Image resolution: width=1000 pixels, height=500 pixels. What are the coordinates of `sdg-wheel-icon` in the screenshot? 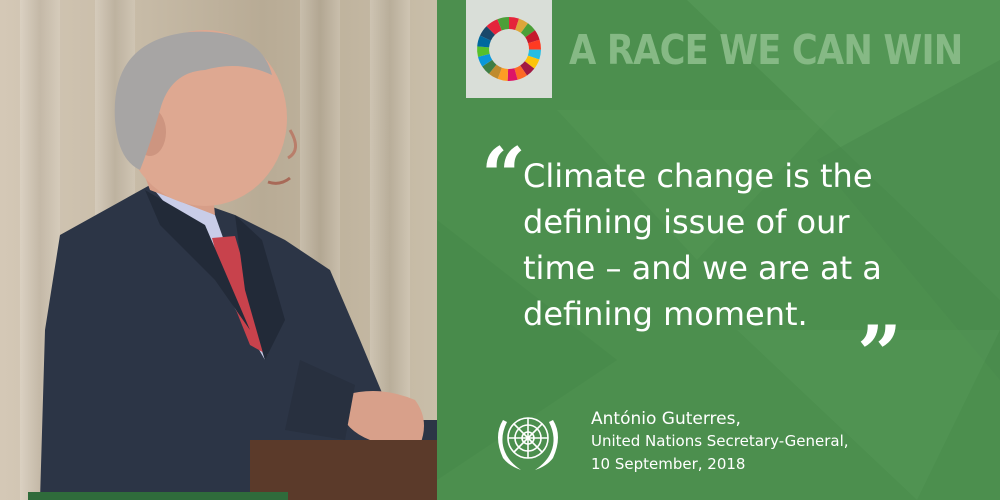 It's located at (509, 49).